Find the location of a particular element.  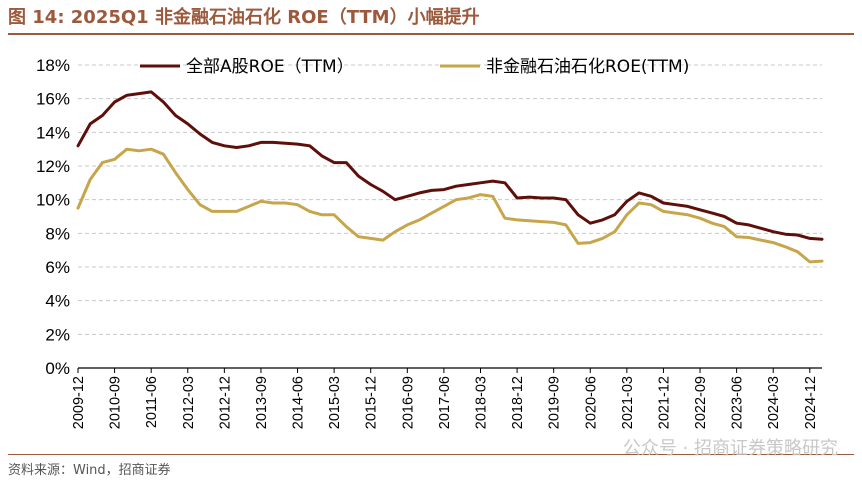

x-tick-label: 2010-09 is located at coordinates (116, 402).